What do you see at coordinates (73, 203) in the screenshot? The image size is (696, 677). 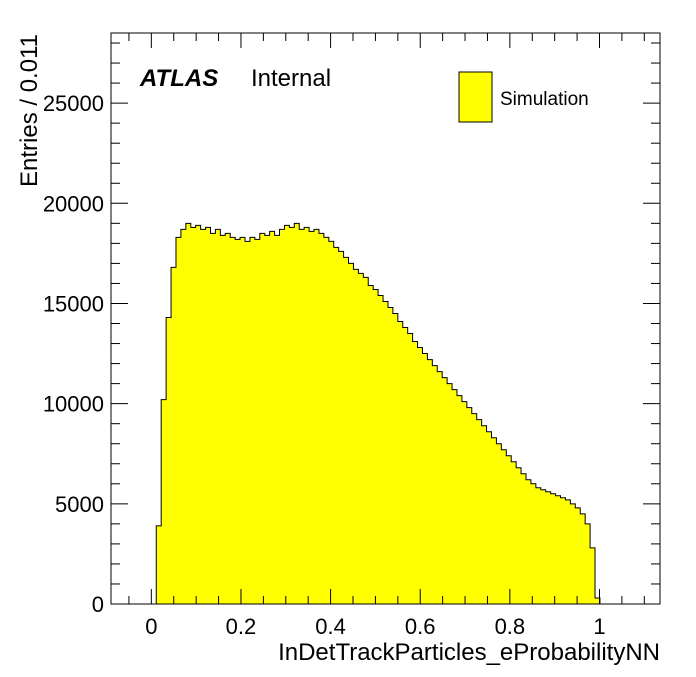 I see `y-tick-label: 20000` at bounding box center [73, 203].